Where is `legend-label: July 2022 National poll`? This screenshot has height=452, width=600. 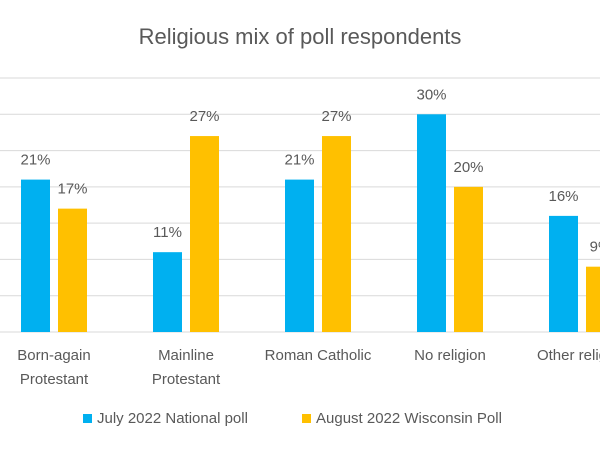
legend-label: July 2022 National poll is located at coordinates (172, 418).